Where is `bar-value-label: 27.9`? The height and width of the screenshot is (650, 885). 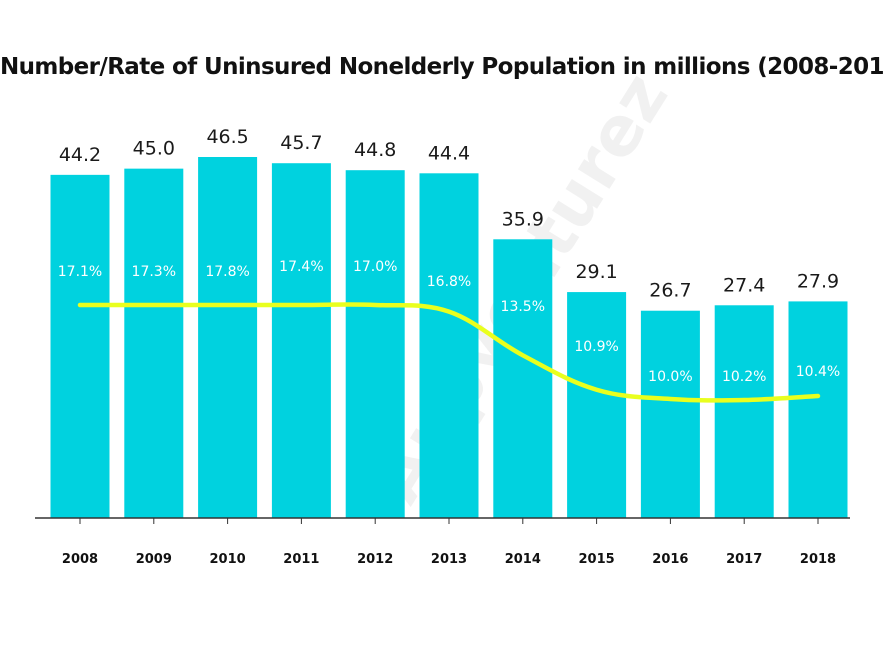
bar-value-label: 27.9 is located at coordinates (818, 281).